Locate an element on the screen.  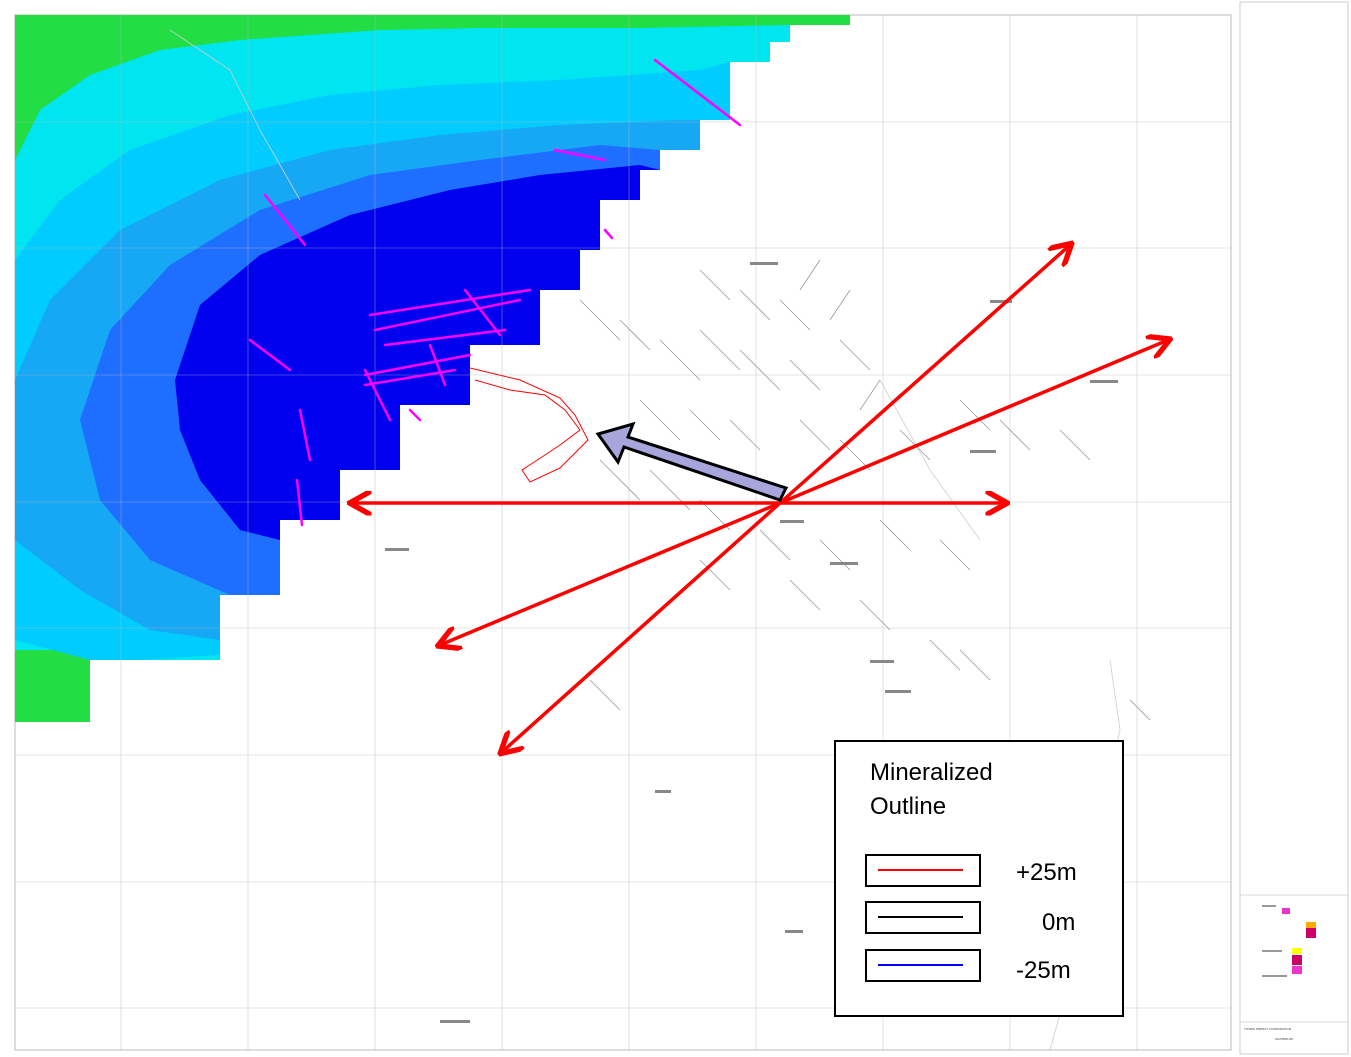
title-panel-frame is located at coordinates (1294, 528).